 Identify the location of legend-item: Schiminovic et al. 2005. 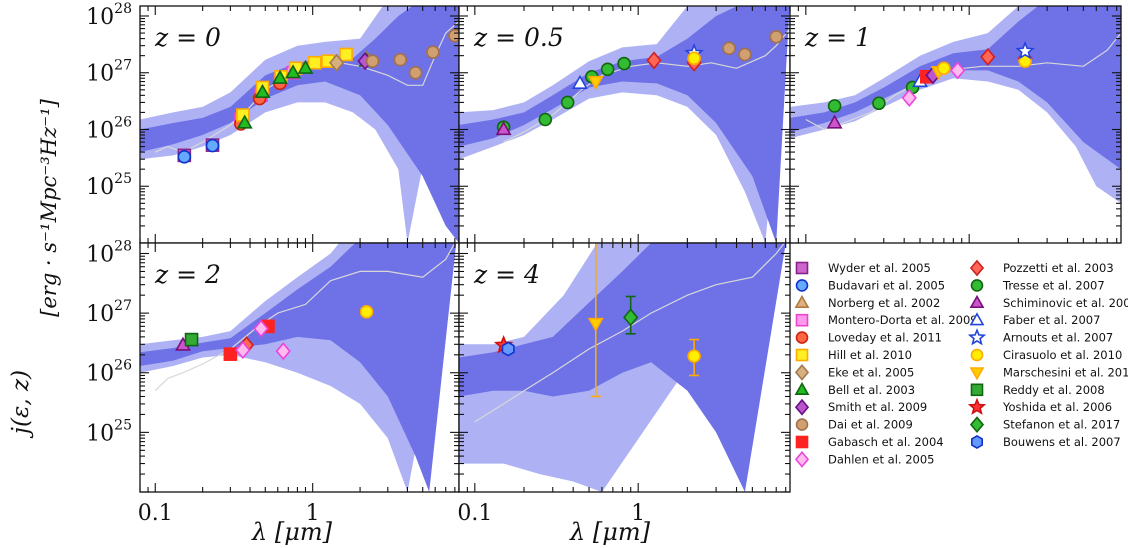
(1048, 302).